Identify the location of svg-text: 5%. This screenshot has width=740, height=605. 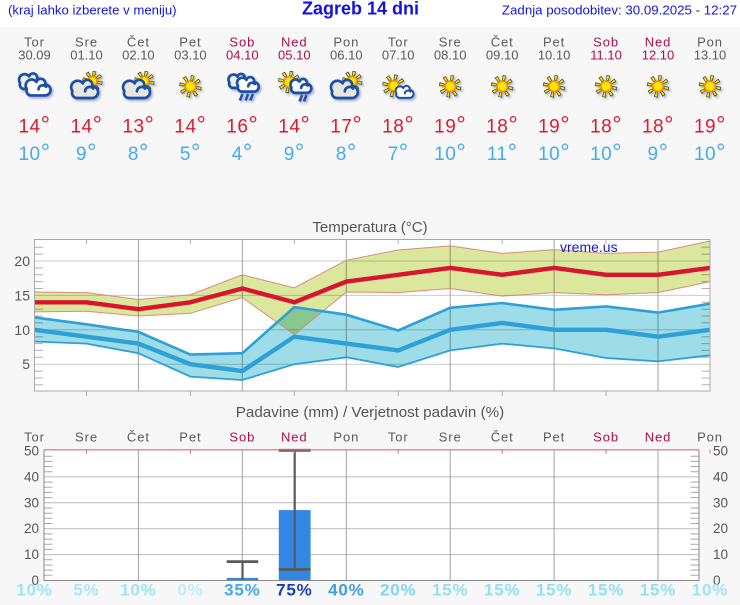
(86, 590).